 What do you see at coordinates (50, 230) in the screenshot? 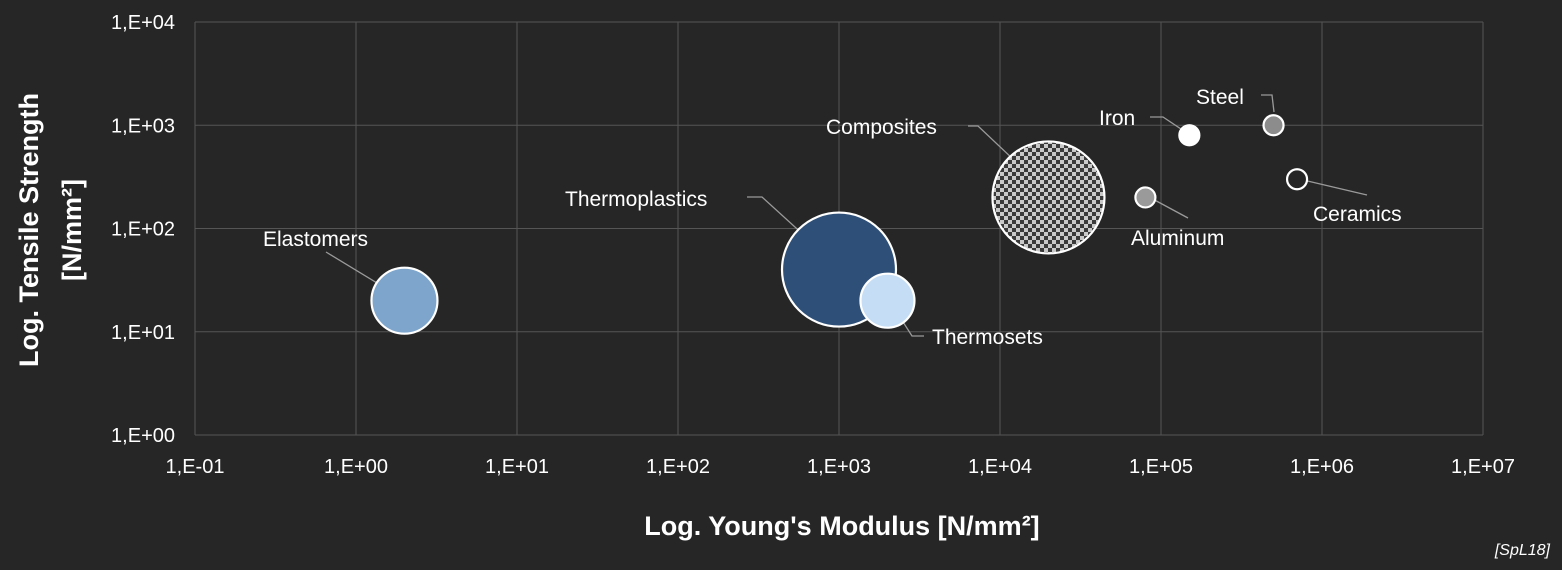
I see `y-axis-title: Log. Tensile Strength [N/mm²]` at bounding box center [50, 230].